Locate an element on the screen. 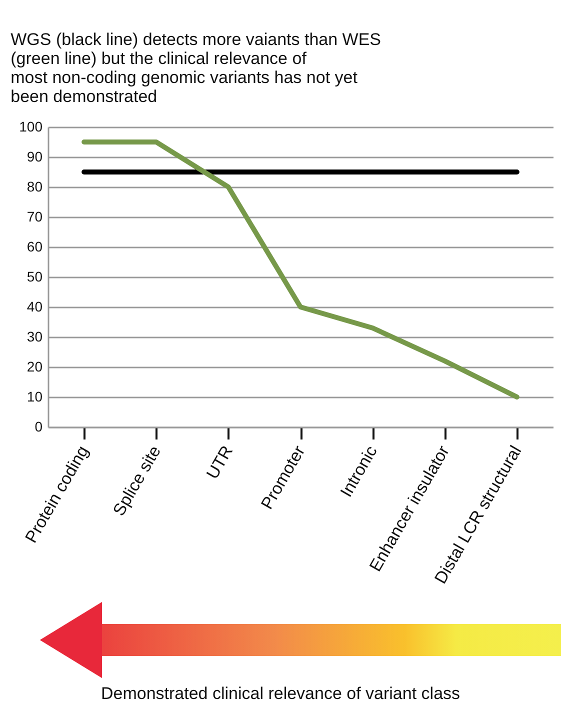  text: Demonstrated clinical relevance of variant class is located at coordinates (281, 694).